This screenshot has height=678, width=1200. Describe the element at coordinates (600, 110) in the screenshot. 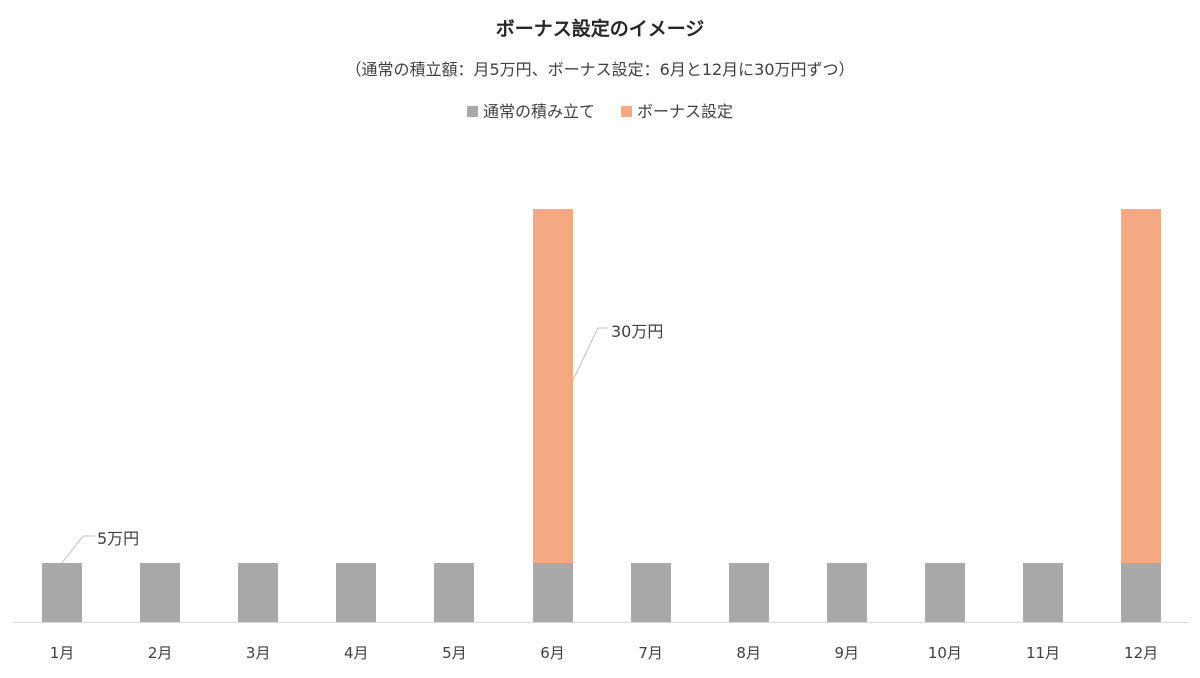

I see `chart-legend: 通常の積み立て ボーナス設定` at that location.